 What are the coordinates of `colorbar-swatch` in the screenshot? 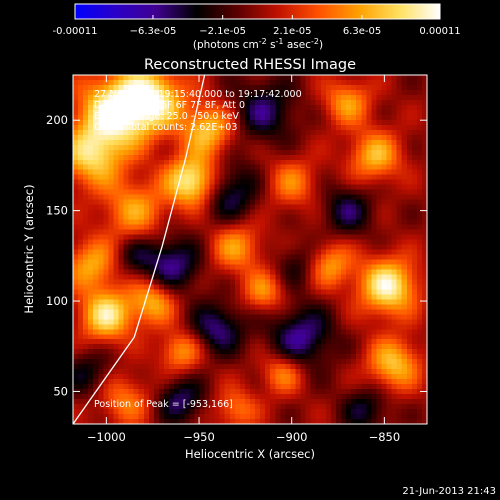 It's located at (257, 11).